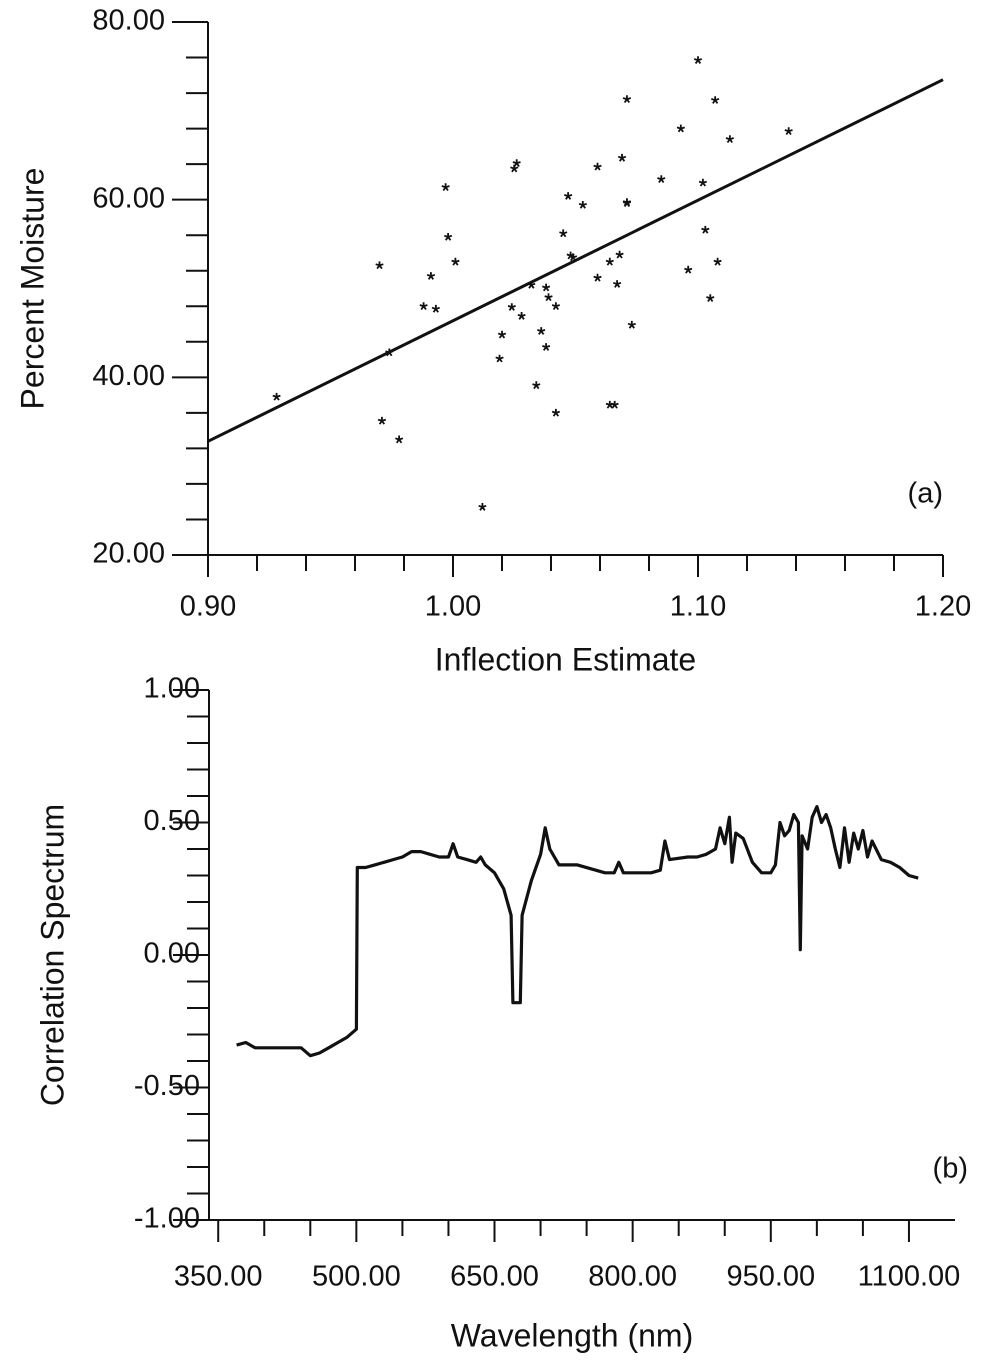 This screenshot has width=981, height=1364. What do you see at coordinates (494, 1277) in the screenshot?
I see `x-tick-label: 650.00` at bounding box center [494, 1277].